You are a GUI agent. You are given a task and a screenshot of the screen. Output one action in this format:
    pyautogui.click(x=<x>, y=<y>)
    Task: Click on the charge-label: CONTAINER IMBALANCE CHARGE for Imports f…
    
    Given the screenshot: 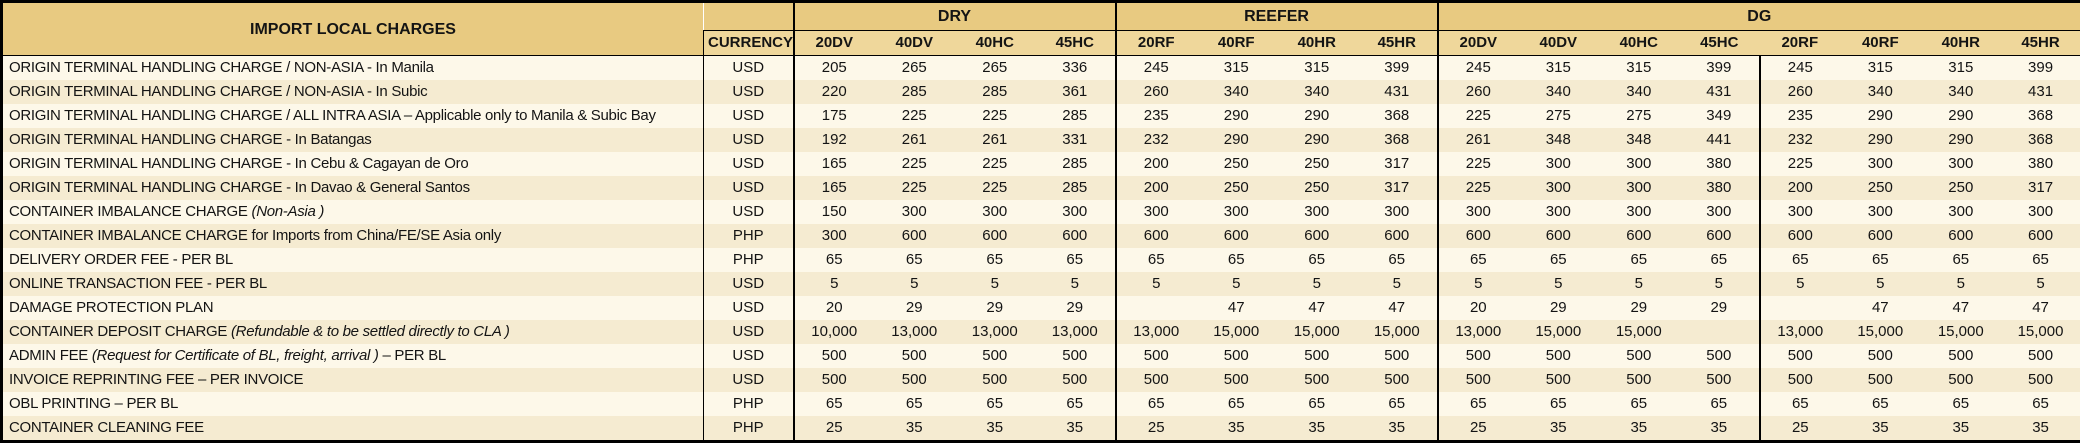 What is the action you would take?
    pyautogui.click(x=353, y=236)
    